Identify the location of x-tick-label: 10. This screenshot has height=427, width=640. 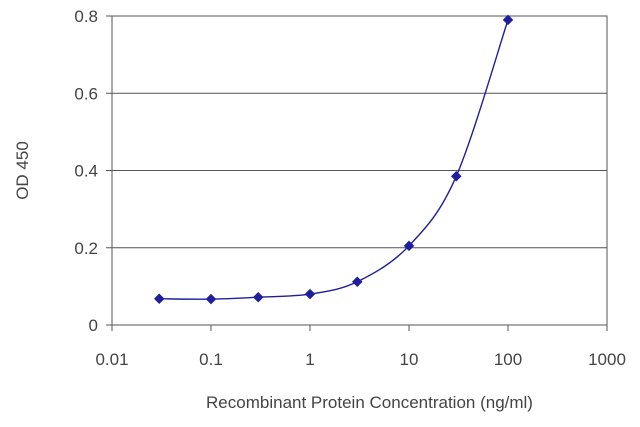
(409, 359).